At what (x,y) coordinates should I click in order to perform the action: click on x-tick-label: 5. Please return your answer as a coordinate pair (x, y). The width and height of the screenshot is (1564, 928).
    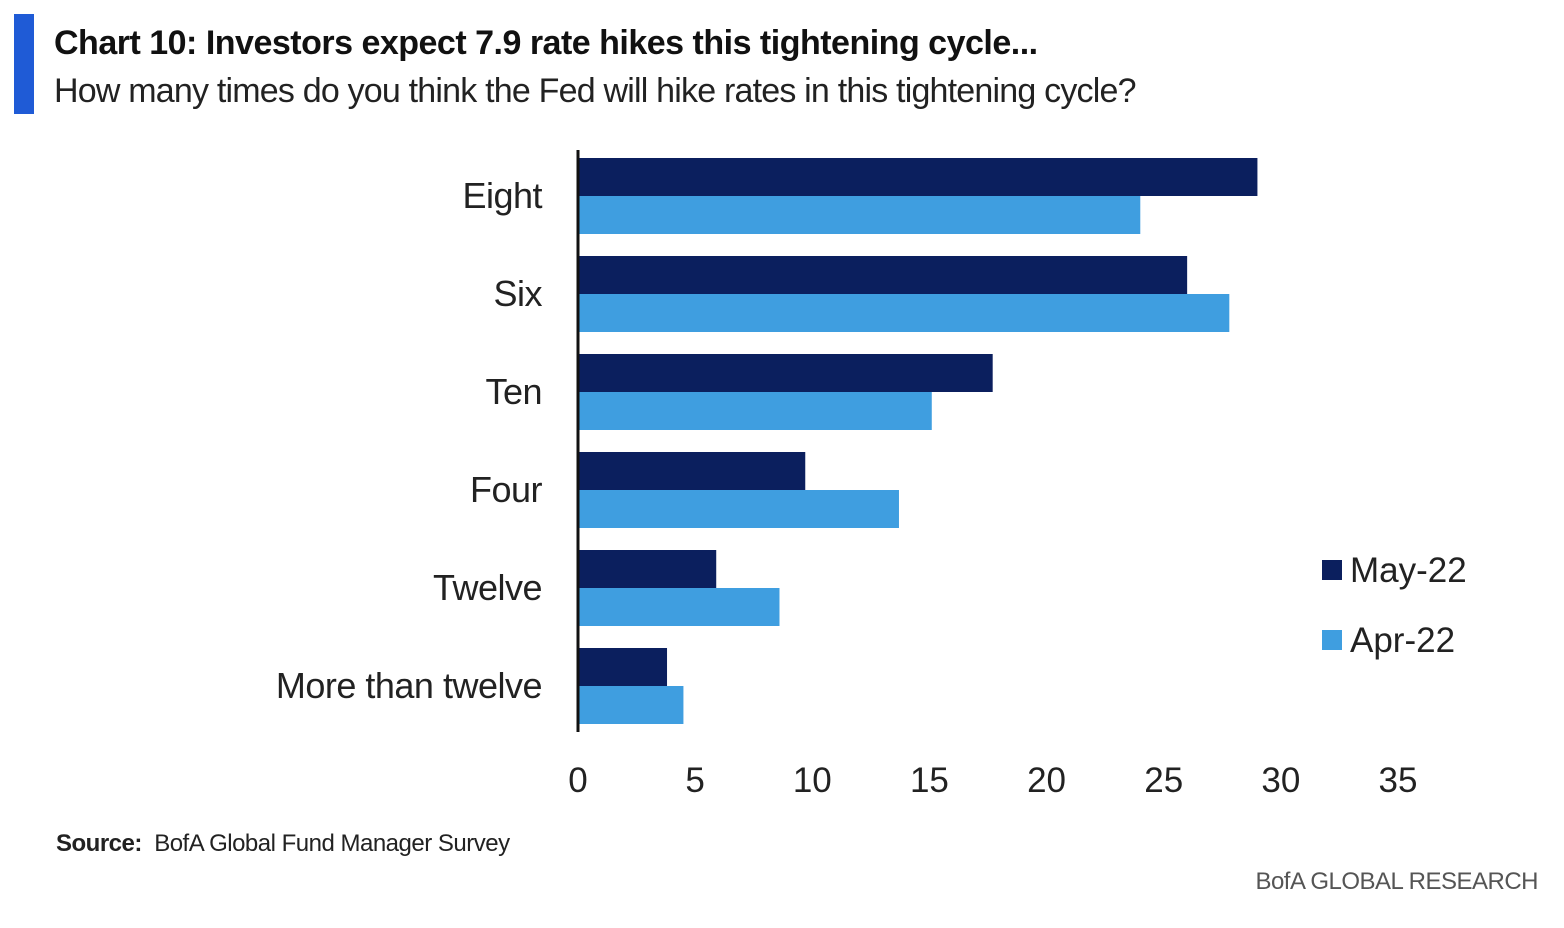
    Looking at the image, I should click on (694, 780).